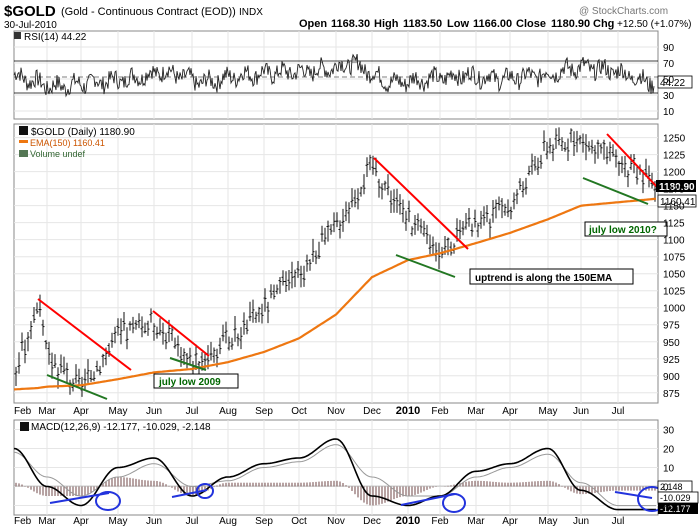  What do you see at coordinates (30, 11) in the screenshot?
I see `symbol: $GOLD` at bounding box center [30, 11].